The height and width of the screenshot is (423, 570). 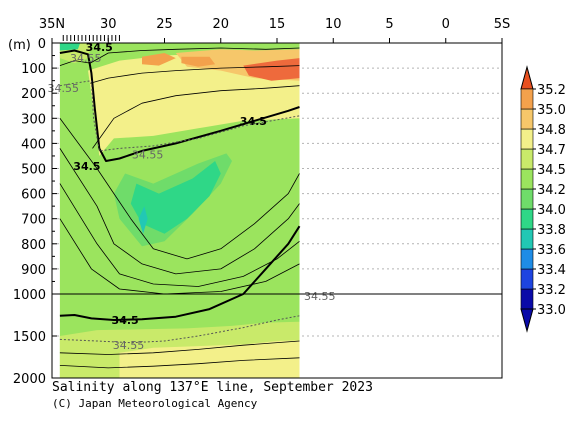 I want to click on colorbar-label: 33.6, so click(x=551, y=250).